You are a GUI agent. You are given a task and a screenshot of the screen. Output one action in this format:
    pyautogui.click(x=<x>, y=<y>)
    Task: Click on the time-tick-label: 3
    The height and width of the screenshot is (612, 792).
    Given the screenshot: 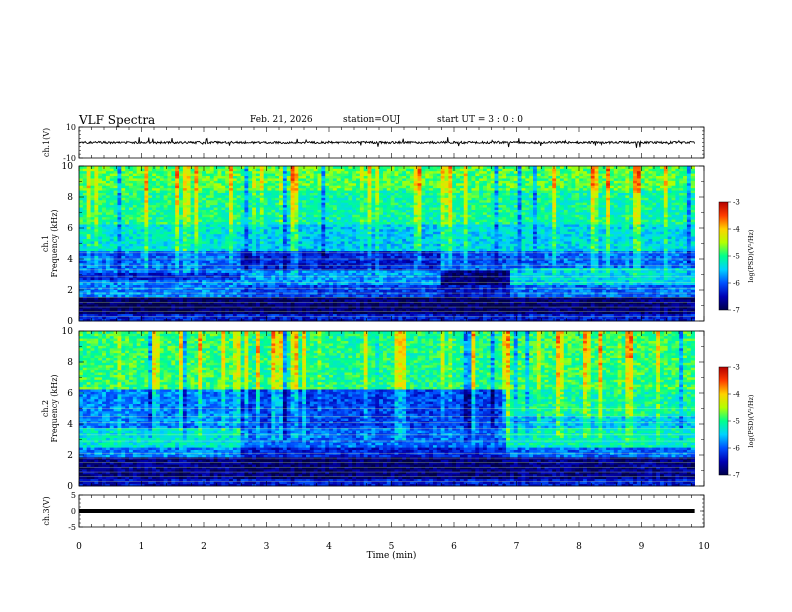 What is the action you would take?
    pyautogui.click(x=267, y=547)
    